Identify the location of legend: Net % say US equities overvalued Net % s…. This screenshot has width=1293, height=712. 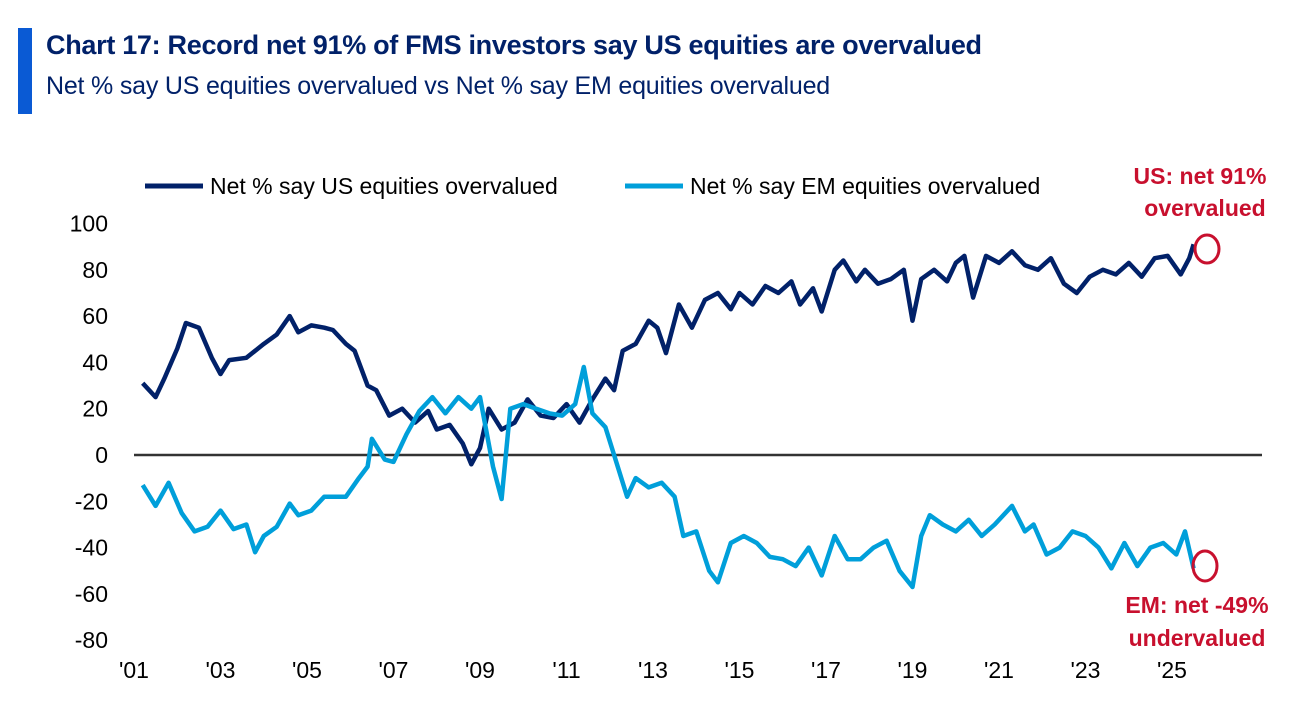
(592, 186).